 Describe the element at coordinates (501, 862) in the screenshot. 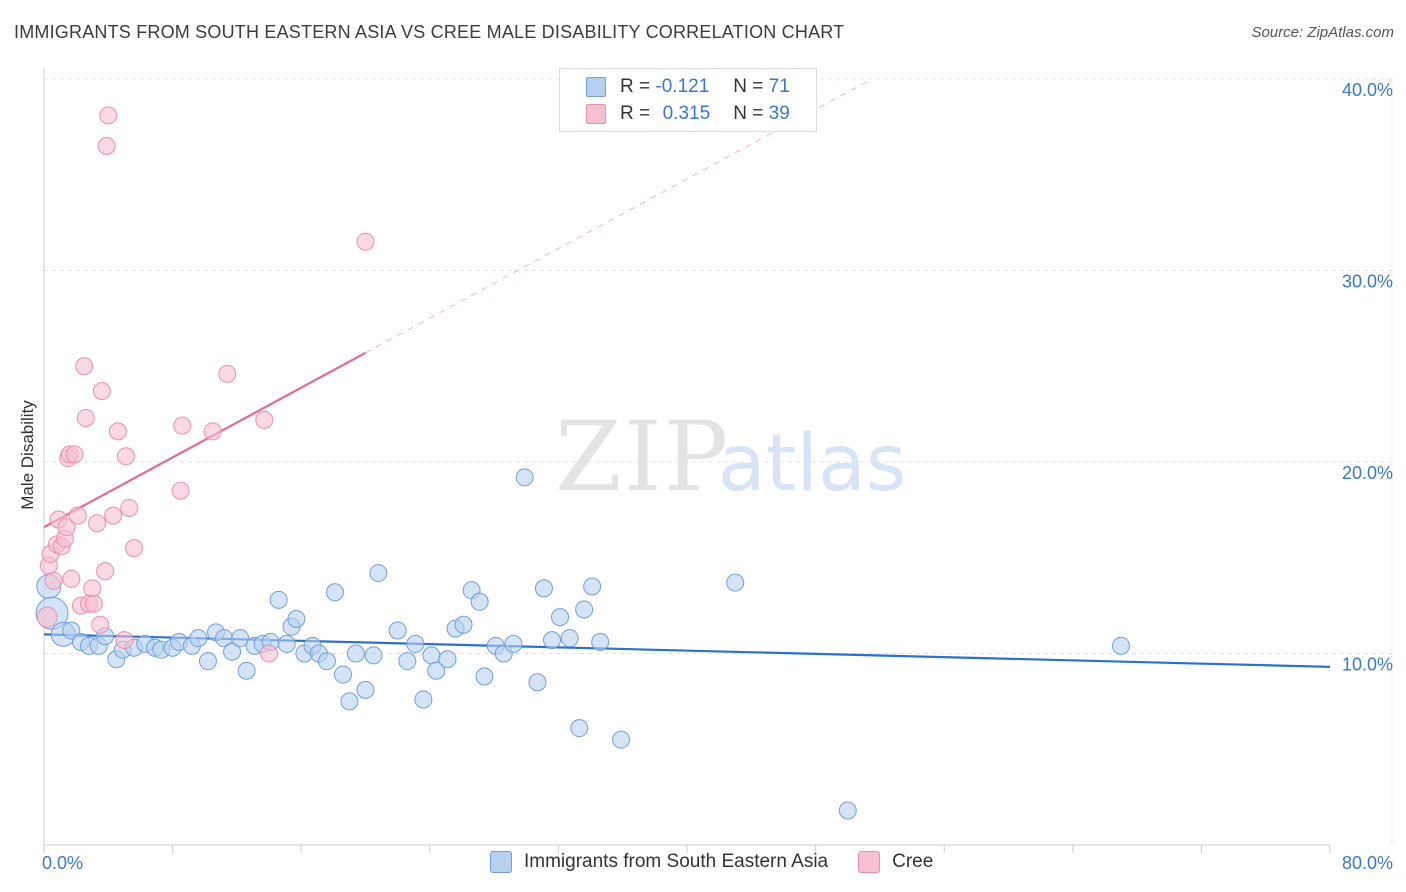

I see `legend-swatch-immigrants` at that location.